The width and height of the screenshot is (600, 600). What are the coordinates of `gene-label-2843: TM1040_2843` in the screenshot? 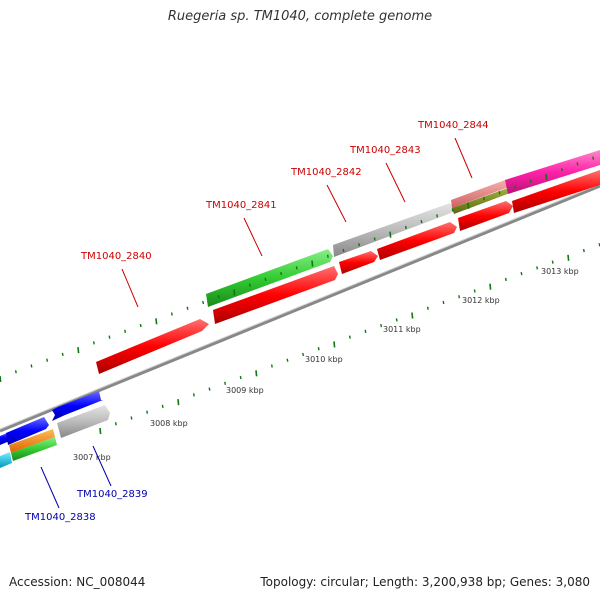 It's located at (385, 150).